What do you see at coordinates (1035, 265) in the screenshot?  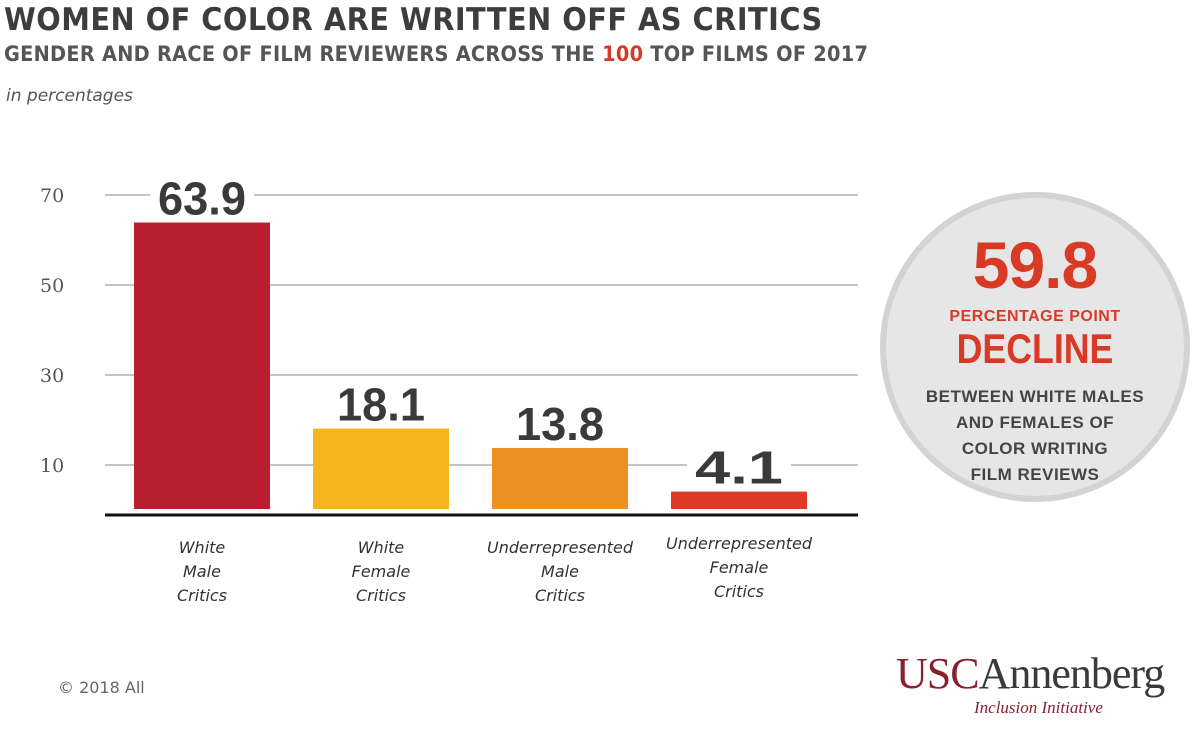 I see `callout-value: 59.8` at bounding box center [1035, 265].